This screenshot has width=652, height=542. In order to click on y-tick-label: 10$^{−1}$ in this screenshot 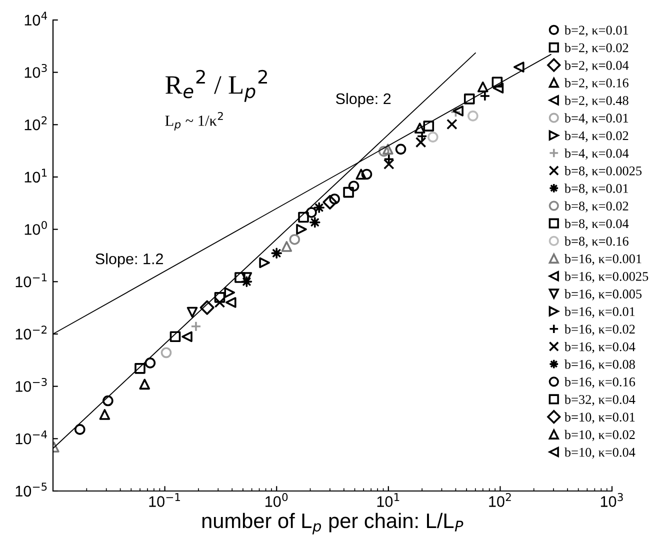, I will do `click(31, 280)`.